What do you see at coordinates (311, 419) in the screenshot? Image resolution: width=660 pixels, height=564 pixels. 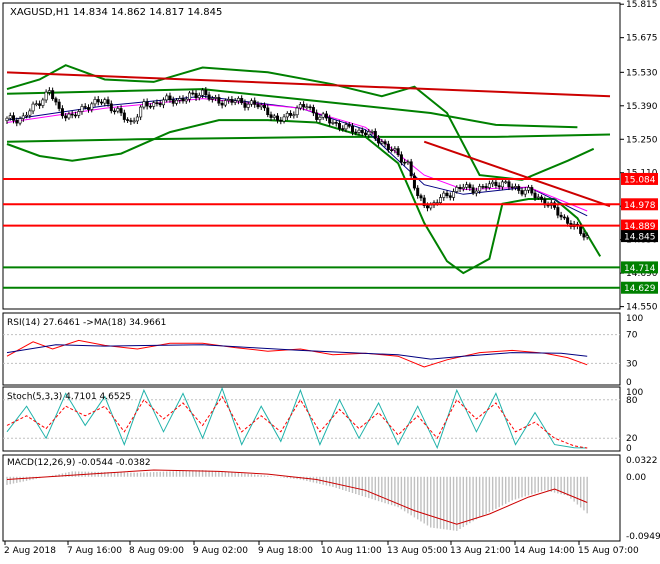 I see `stochastic-panel-frame` at bounding box center [311, 419].